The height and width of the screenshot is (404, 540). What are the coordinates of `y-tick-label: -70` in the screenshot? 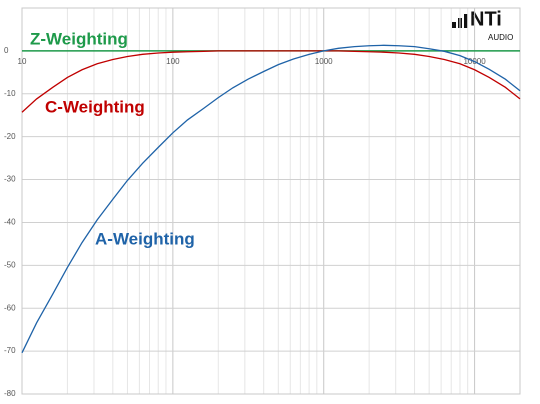 It's located at (10, 350).